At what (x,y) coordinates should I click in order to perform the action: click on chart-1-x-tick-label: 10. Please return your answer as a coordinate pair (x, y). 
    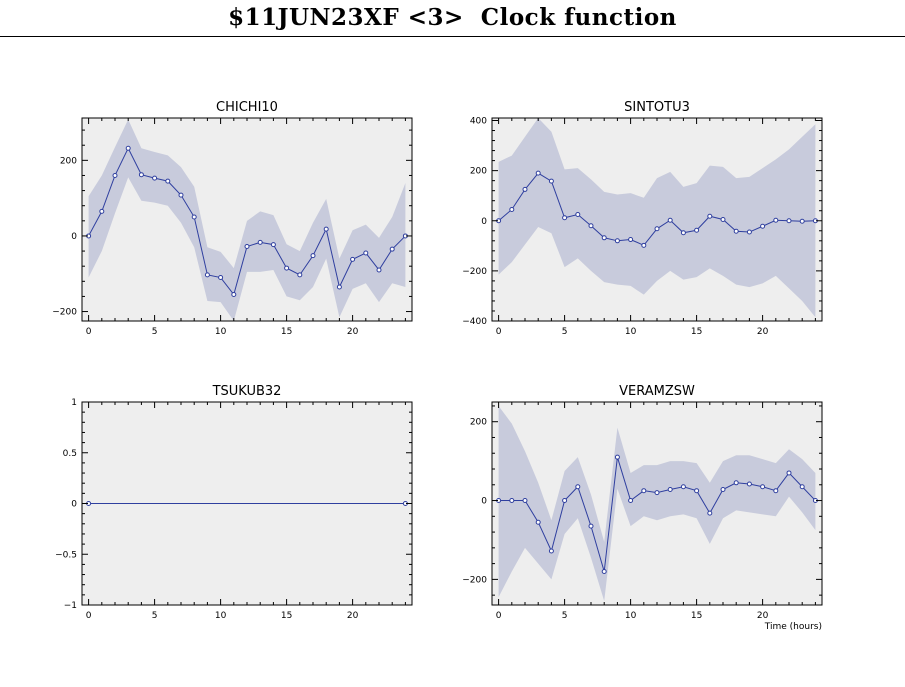
    Looking at the image, I should click on (221, 332).